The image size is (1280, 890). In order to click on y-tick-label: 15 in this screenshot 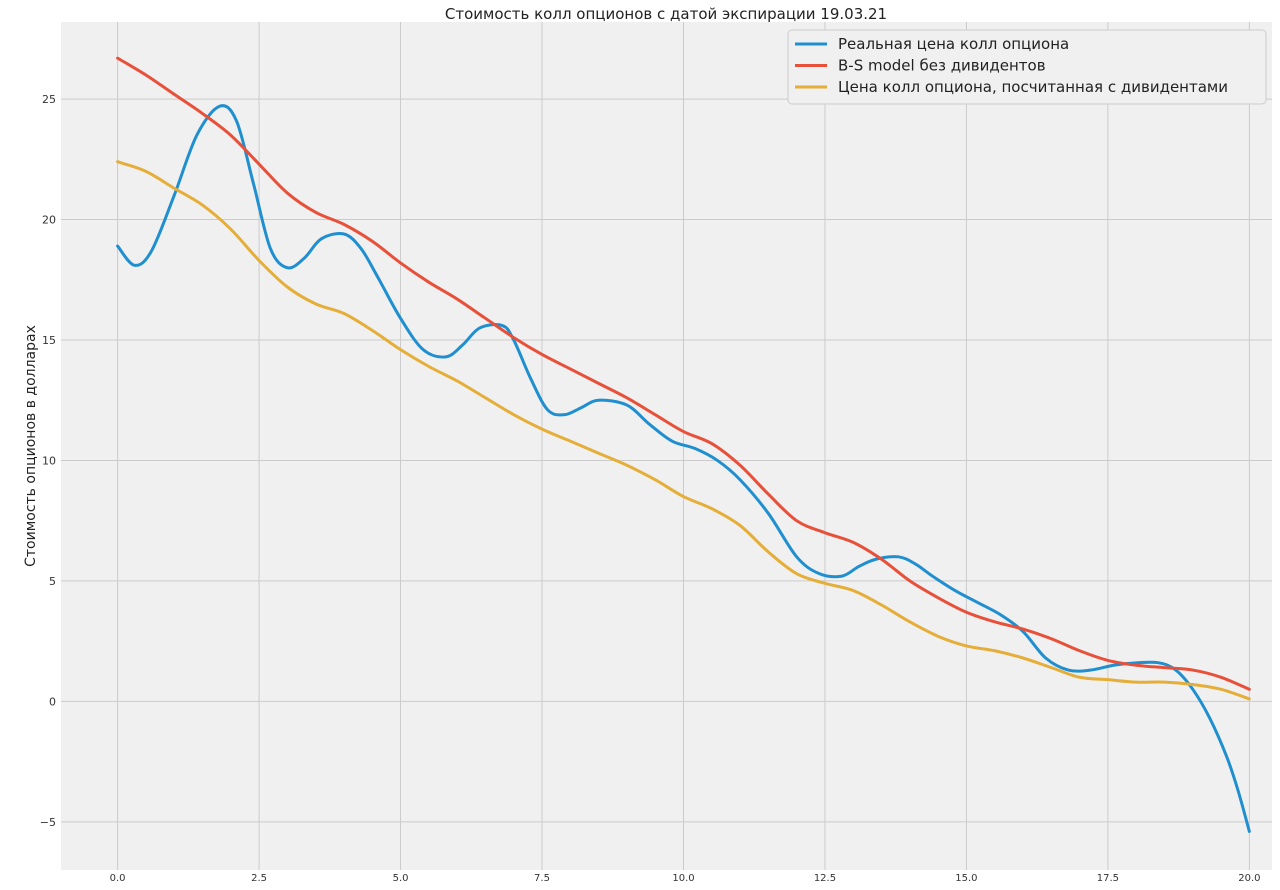, I will do `click(49, 340)`.